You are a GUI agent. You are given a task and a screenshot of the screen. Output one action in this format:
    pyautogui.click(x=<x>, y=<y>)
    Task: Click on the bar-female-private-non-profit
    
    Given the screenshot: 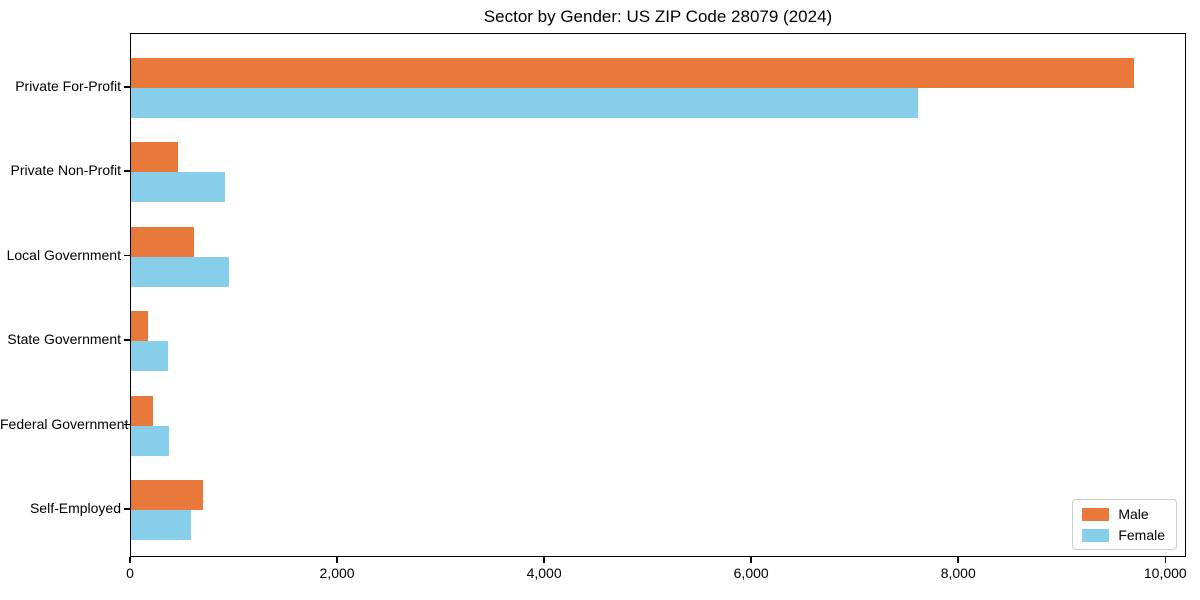 What is the action you would take?
    pyautogui.click(x=178, y=187)
    